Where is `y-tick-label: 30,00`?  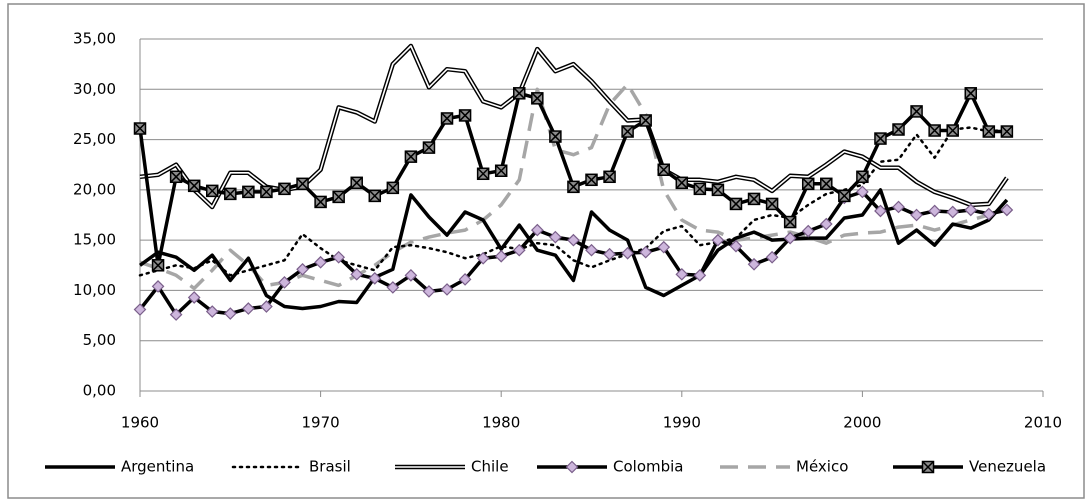 y-tick-label: 30,00 is located at coordinates (94, 89).